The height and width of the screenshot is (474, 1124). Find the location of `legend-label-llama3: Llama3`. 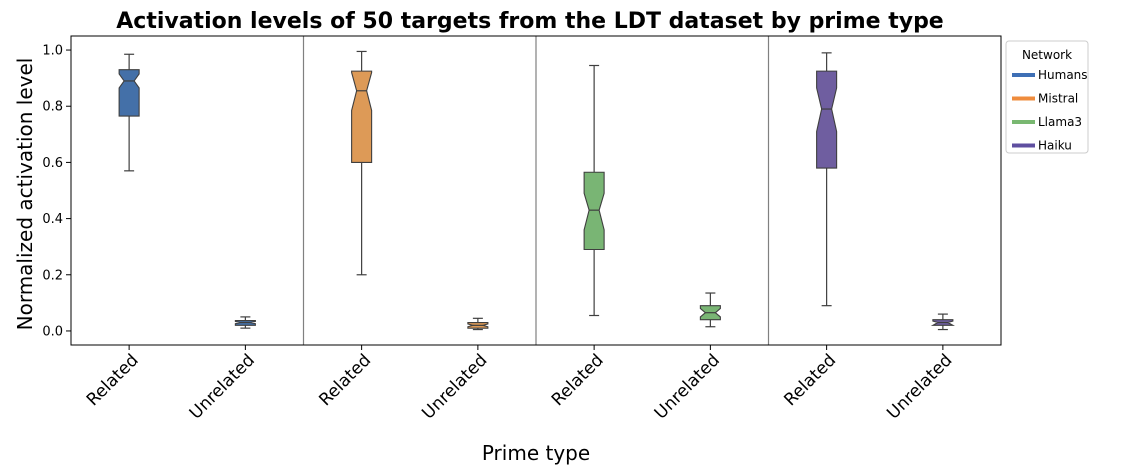

legend-label-llama3: Llama3 is located at coordinates (1060, 122).